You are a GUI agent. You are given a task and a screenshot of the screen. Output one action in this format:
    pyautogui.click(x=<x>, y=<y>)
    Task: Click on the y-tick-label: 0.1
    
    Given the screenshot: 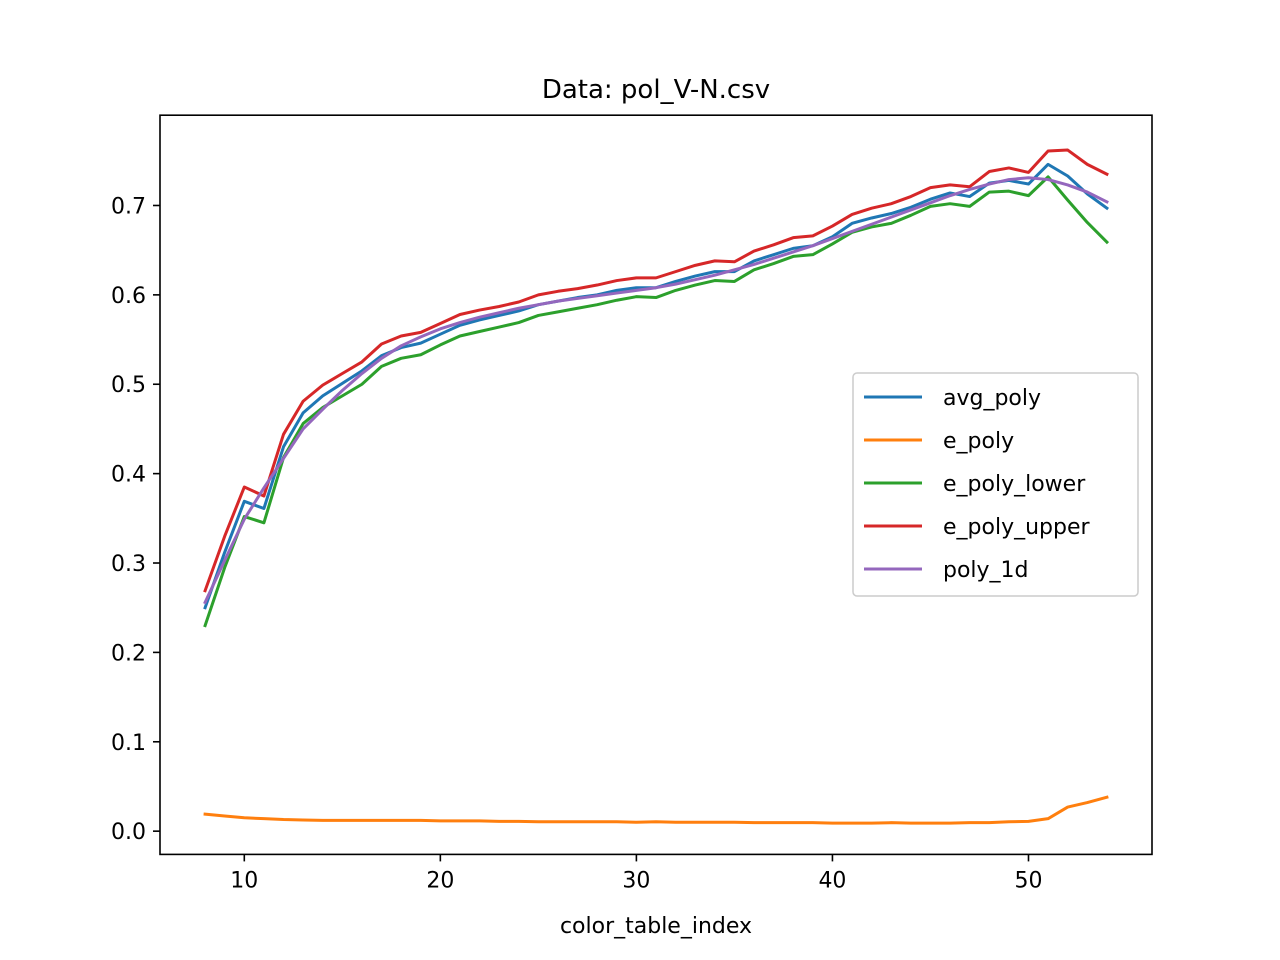 What is the action you would take?
    pyautogui.click(x=128, y=743)
    